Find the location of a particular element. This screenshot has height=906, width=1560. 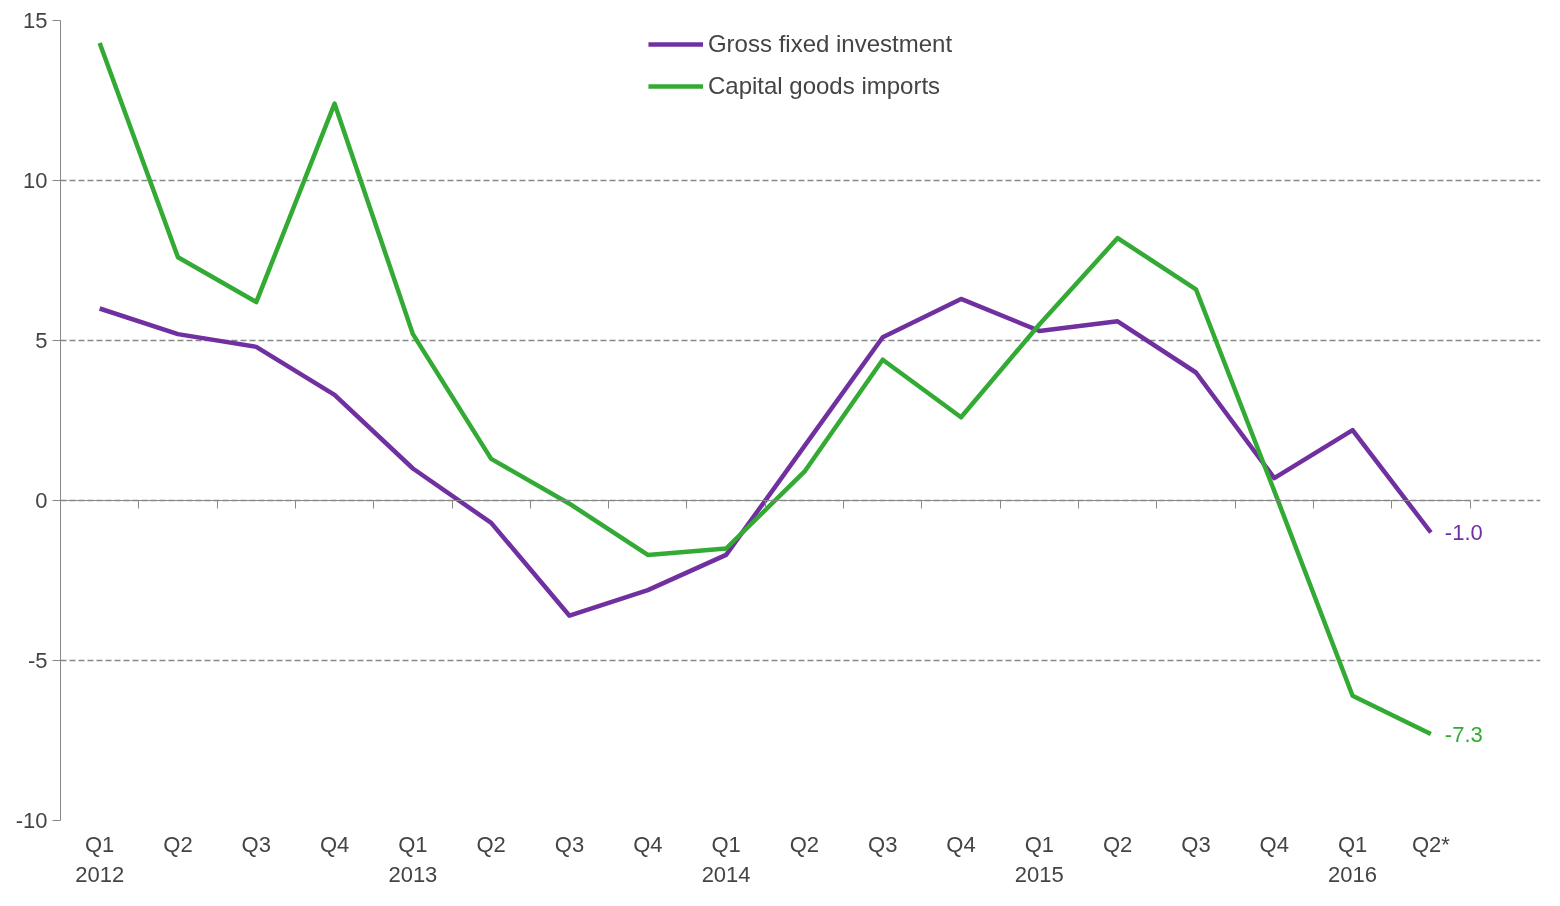

x-tick-label: Q1 2013 is located at coordinates (413, 859).